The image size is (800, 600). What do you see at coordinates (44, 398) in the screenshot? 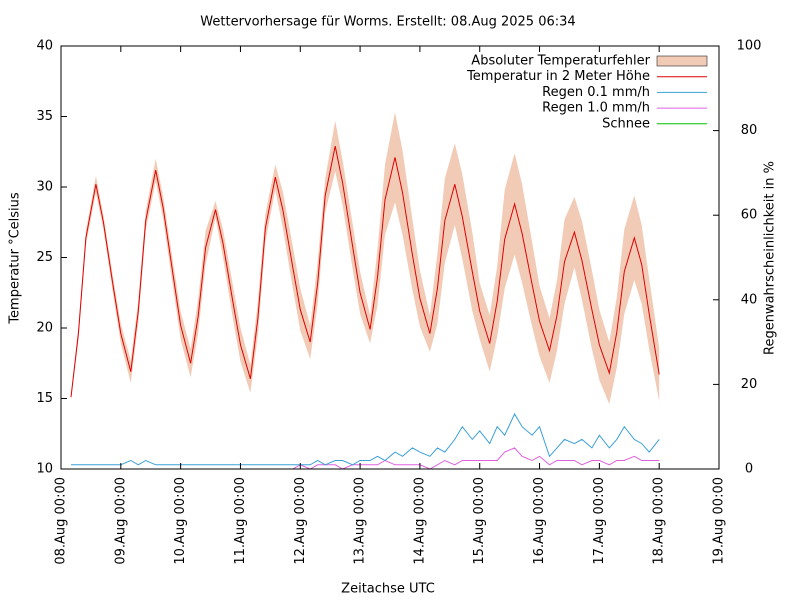
I see `y-tick-label: 15` at bounding box center [44, 398].